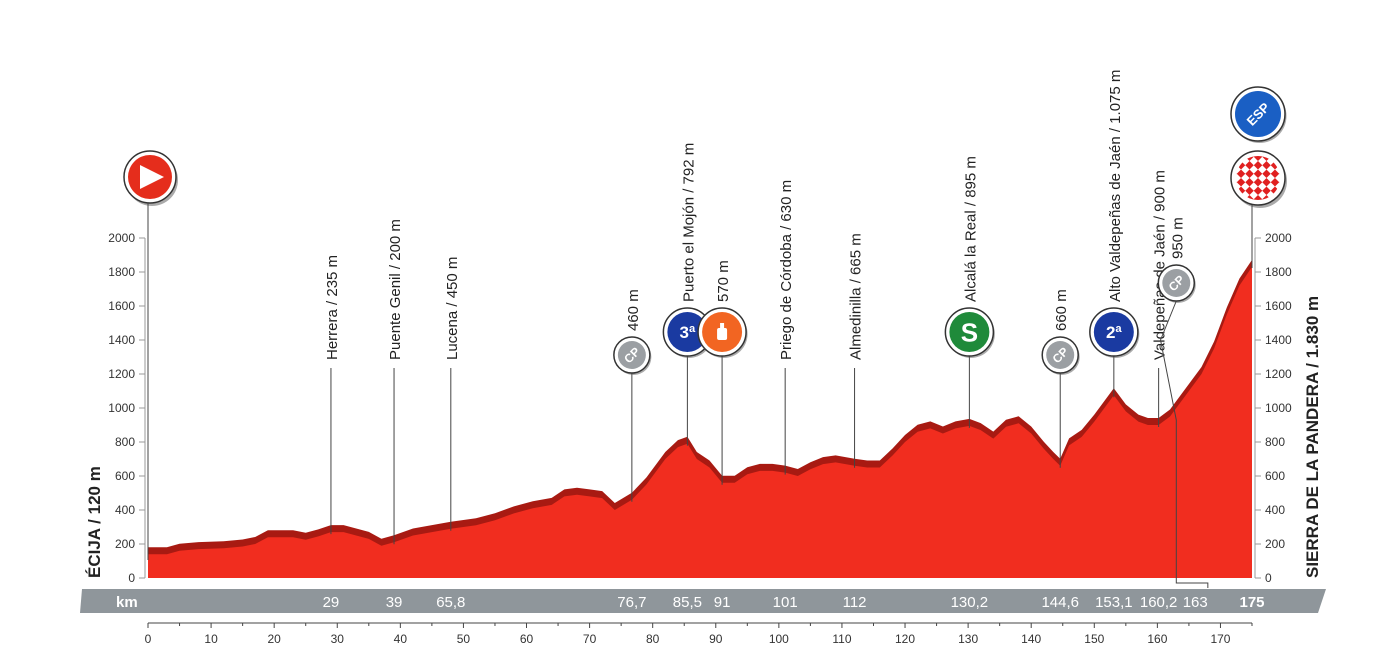  What do you see at coordinates (970, 602) in the screenshot?
I see `km-bar-value: 130,2` at bounding box center [970, 602].